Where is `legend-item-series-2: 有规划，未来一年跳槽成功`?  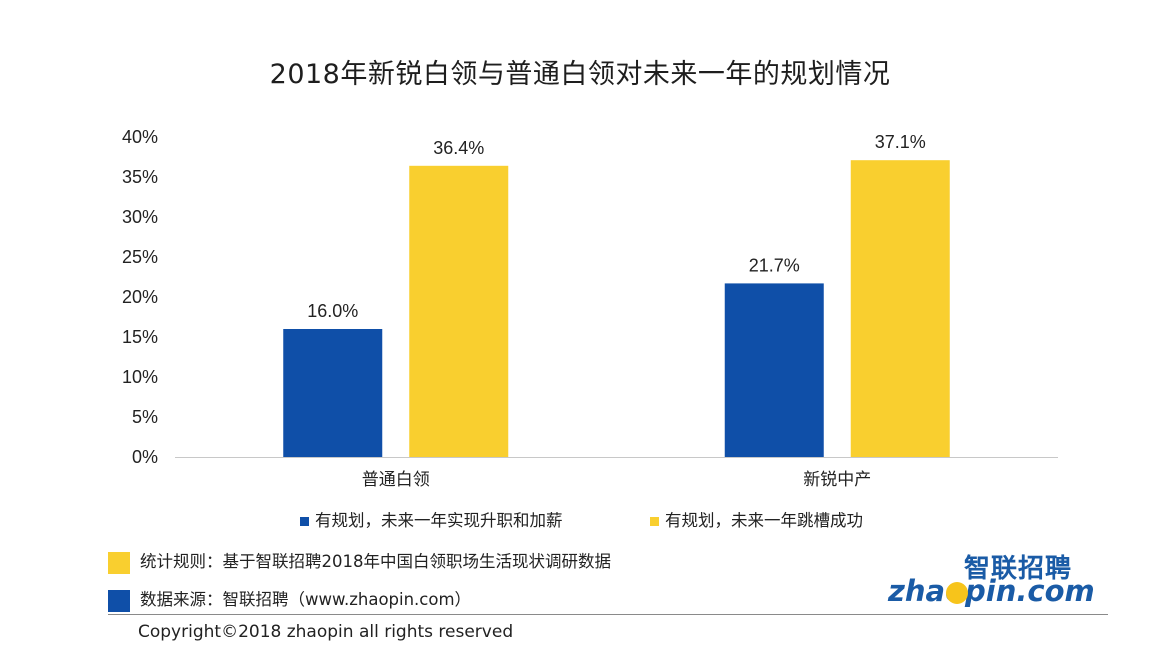
legend-item-series-2: 有规划，未来一年跳槽成功 is located at coordinates (756, 519).